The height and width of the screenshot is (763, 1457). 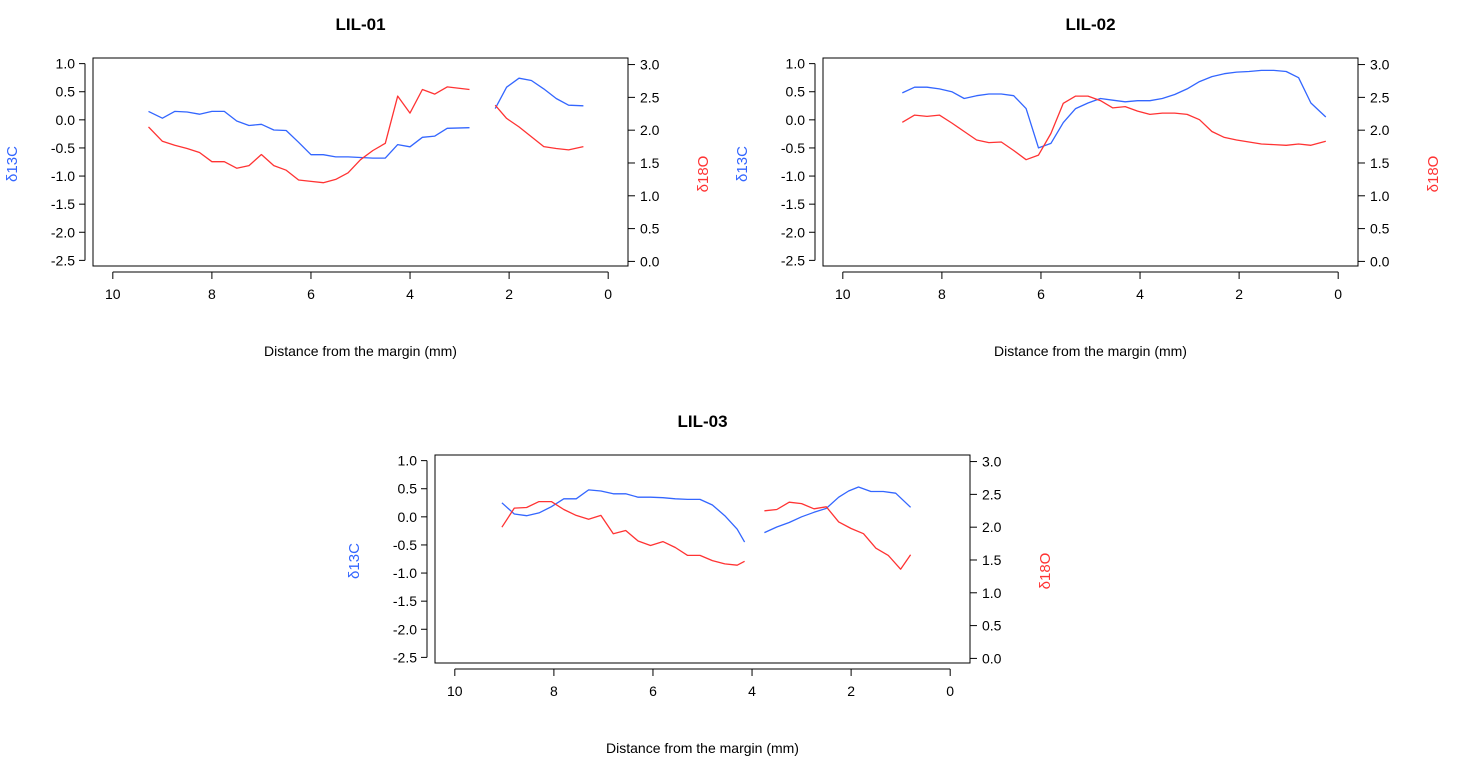 What do you see at coordinates (702, 421) in the screenshot?
I see `chart-title: LIL-03` at bounding box center [702, 421].